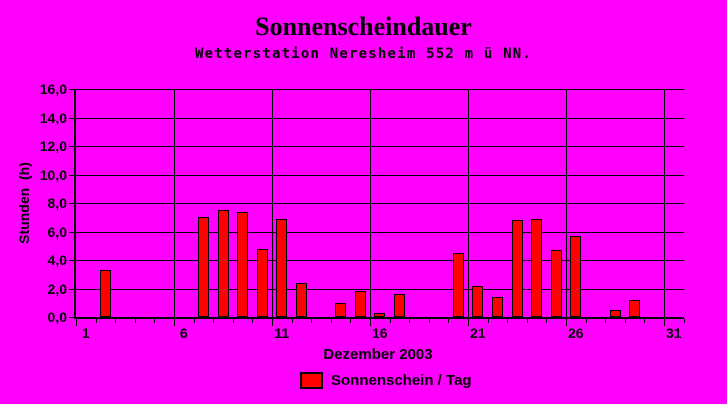 This screenshot has width=727, height=404. I want to click on x-tick-label: 11, so click(282, 333).